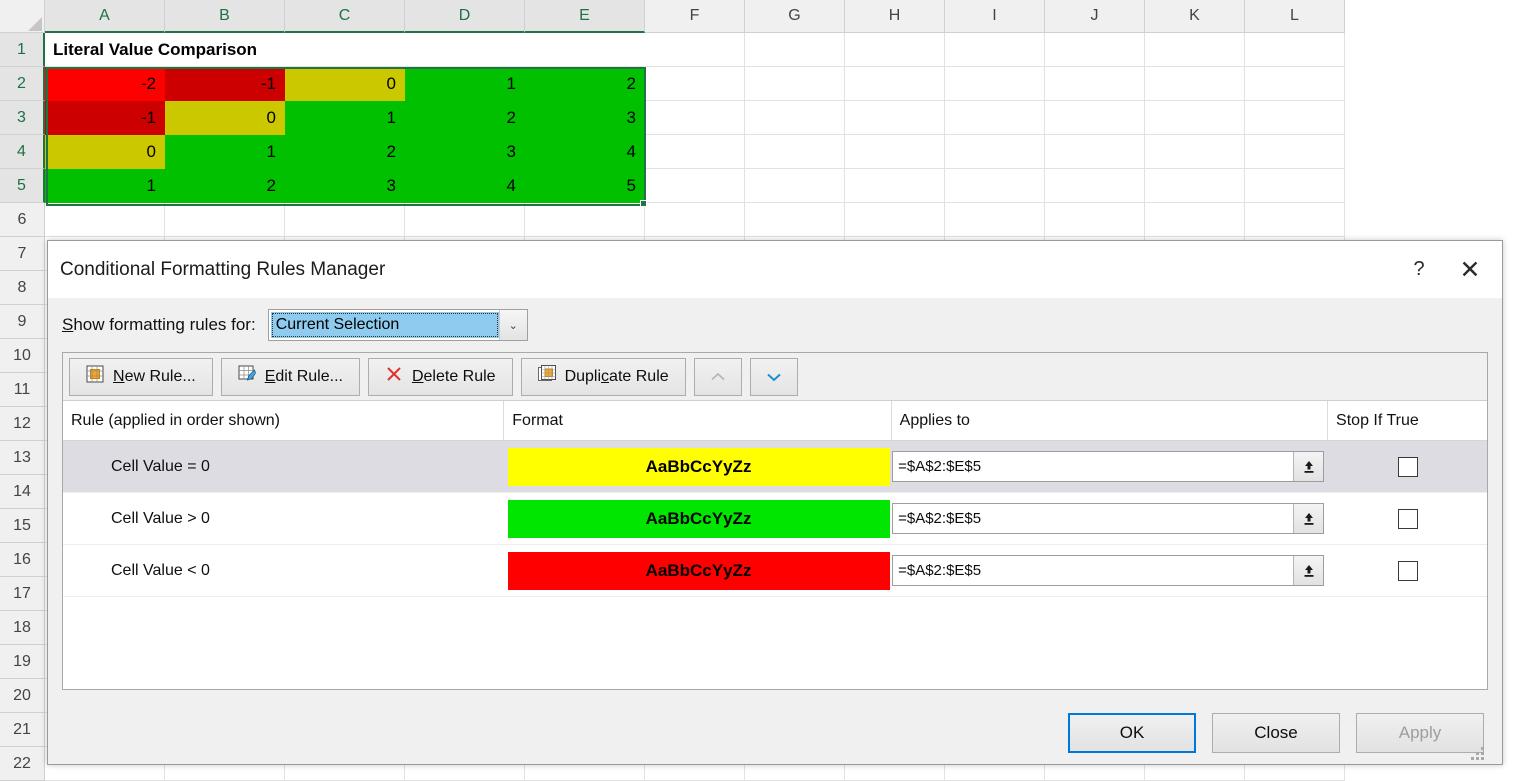 This screenshot has height=781, width=1515. I want to click on row-header-16: 16, so click(22, 560).